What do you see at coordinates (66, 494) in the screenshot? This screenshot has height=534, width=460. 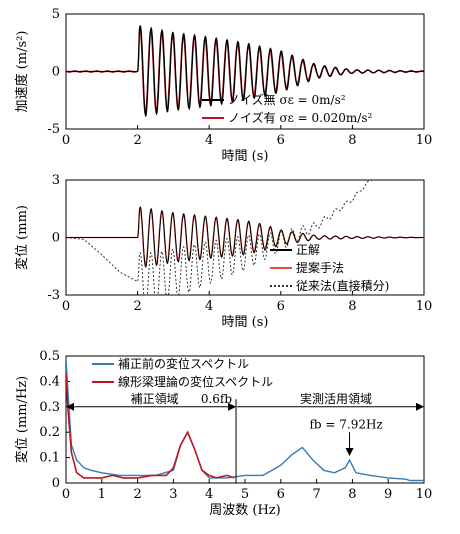 I see `spec-x-tick-label: 0` at bounding box center [66, 494].